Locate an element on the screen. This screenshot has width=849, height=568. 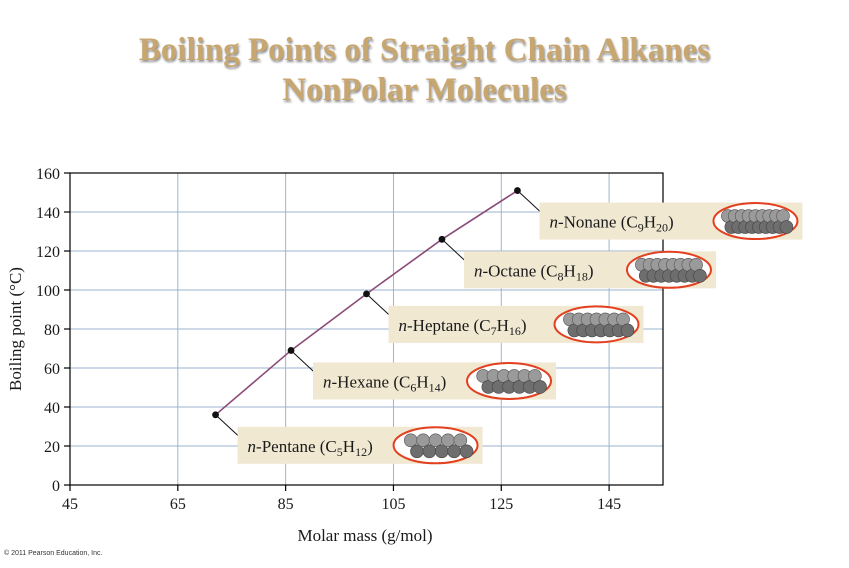
y-tick-label: 140 is located at coordinates (48, 213).